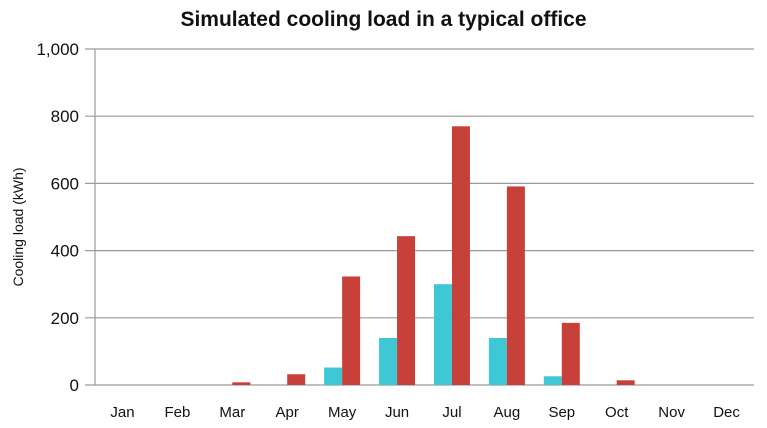 The width and height of the screenshot is (767, 428). Describe the element at coordinates (561, 412) in the screenshot. I see `x-tick-label: Sep` at that location.